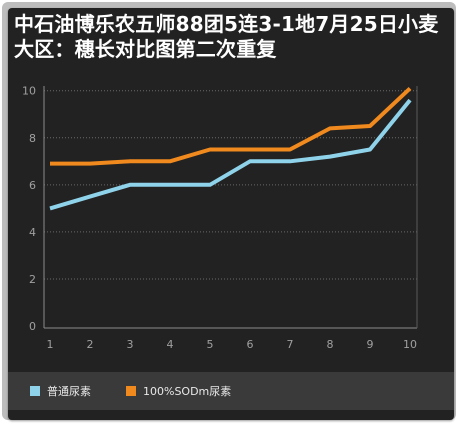 This screenshot has height=425, width=460. I want to click on legend: 普通尿素 100%SODm尿素, so click(231, 391).